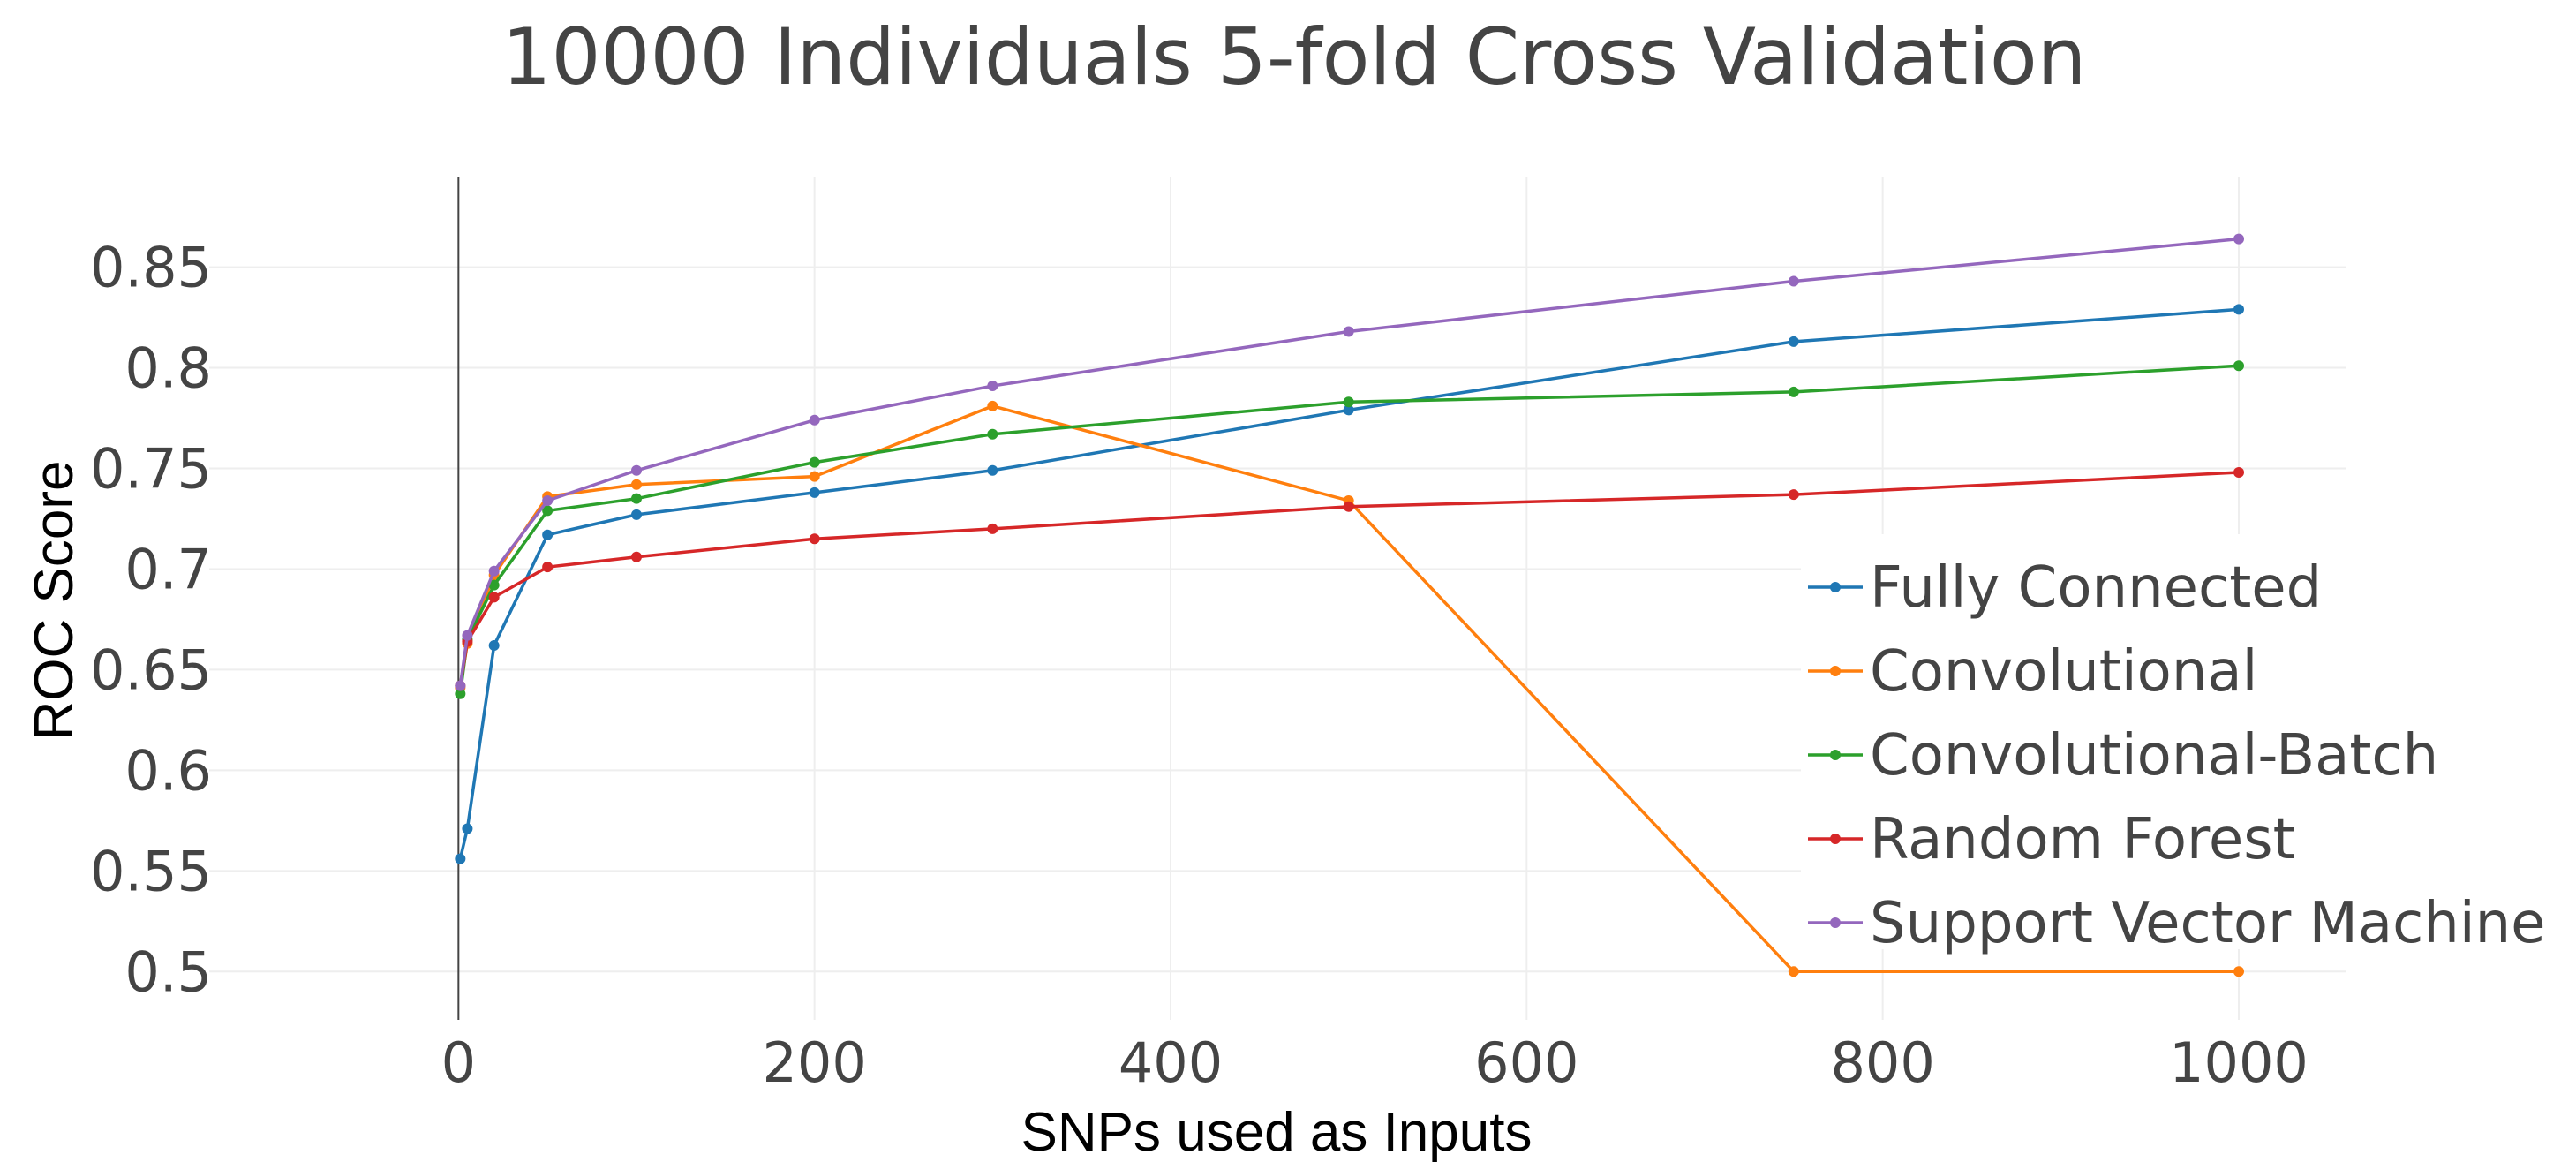 The height and width of the screenshot is (1162, 2576). I want to click on legend-background, so click(2185, 742).